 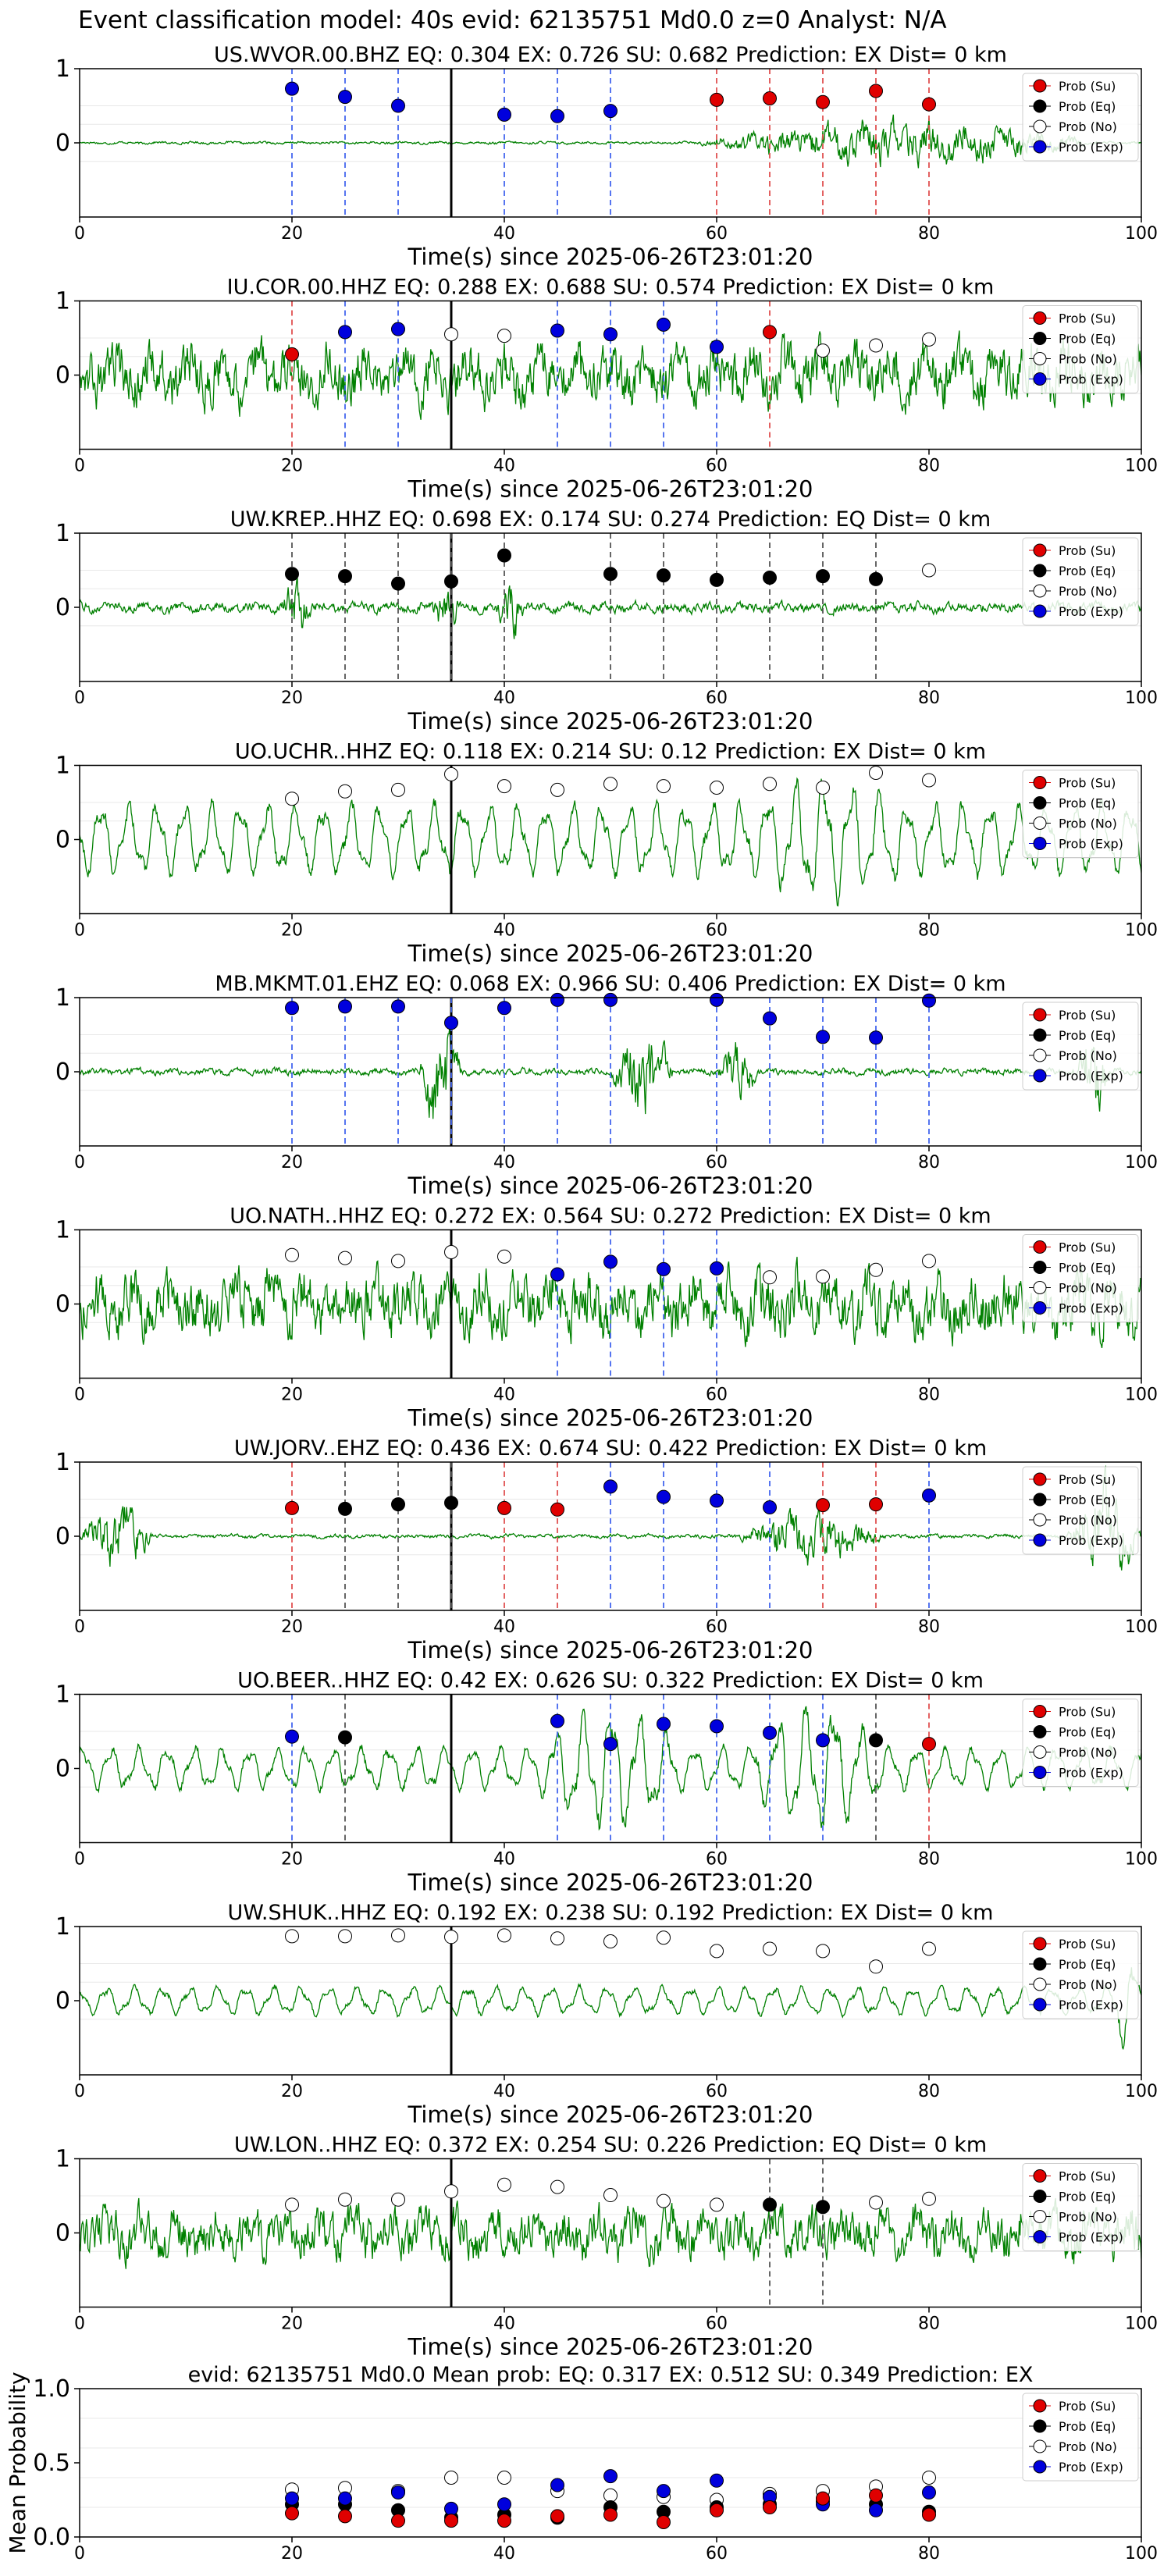 I want to click on legend: Prob (Su) Prob (Eq) Prob (No) Prob (Exp), so click(x=1080, y=349).